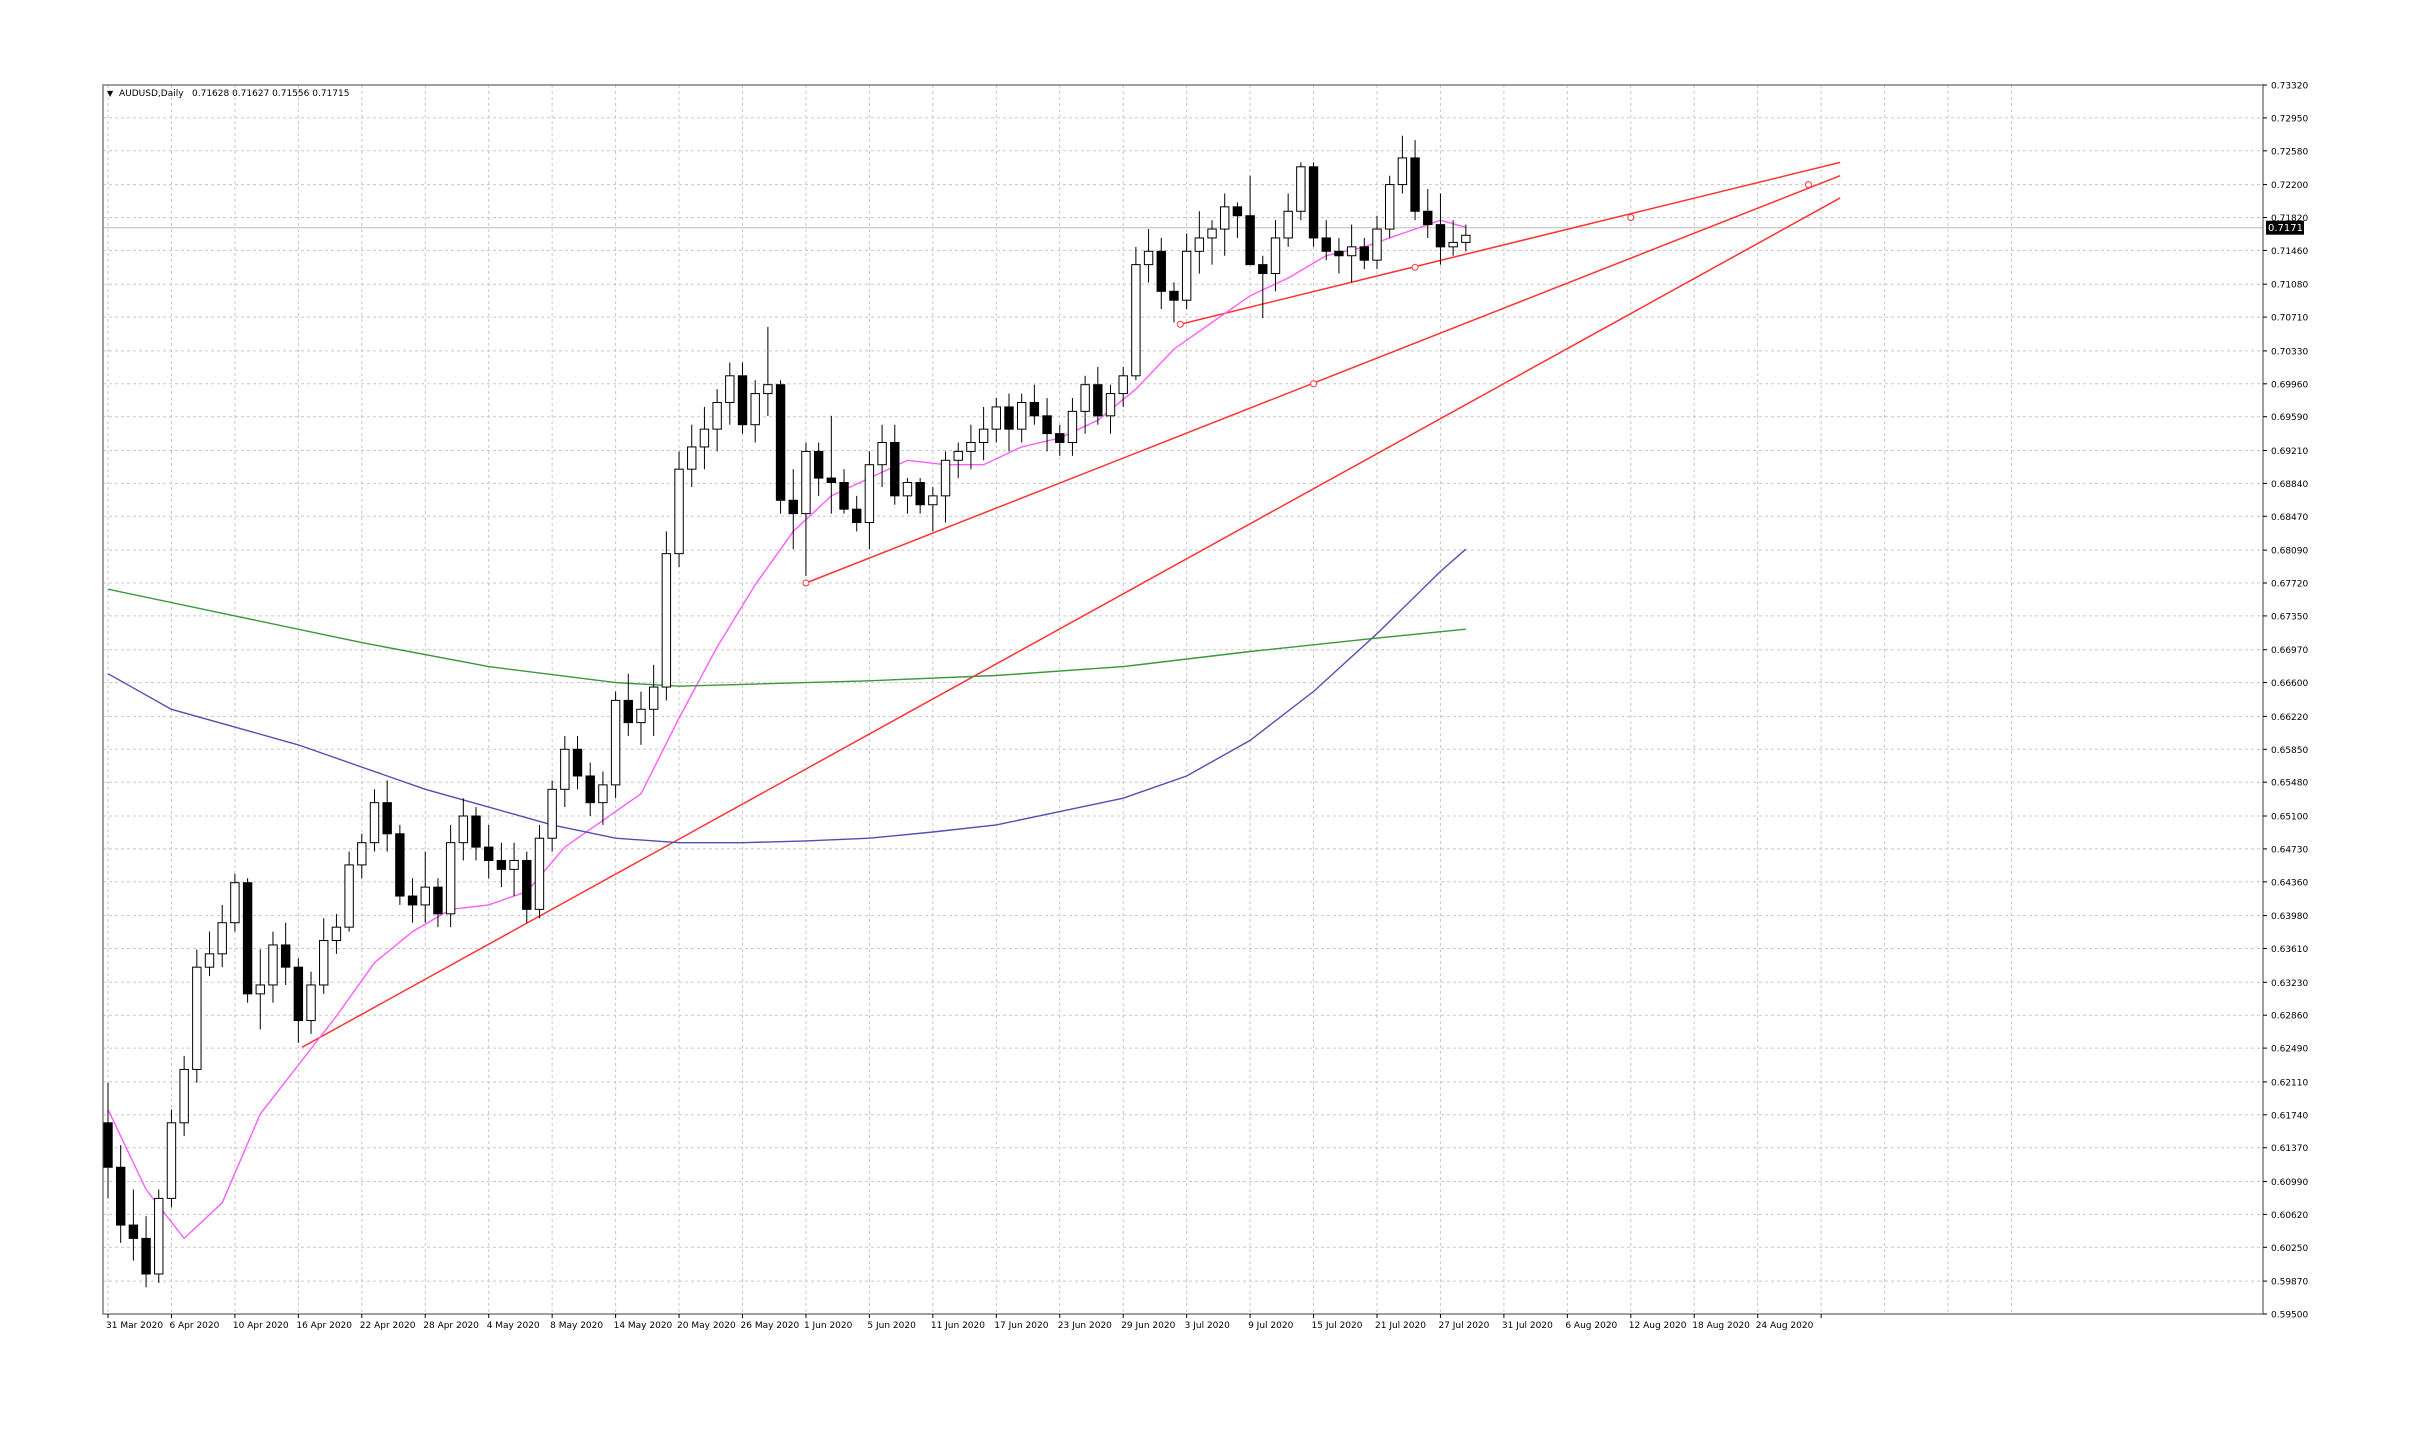 The image size is (2434, 1442). Describe the element at coordinates (2289, 1316) in the screenshot. I see `y-tick-label: 0.59500` at that location.